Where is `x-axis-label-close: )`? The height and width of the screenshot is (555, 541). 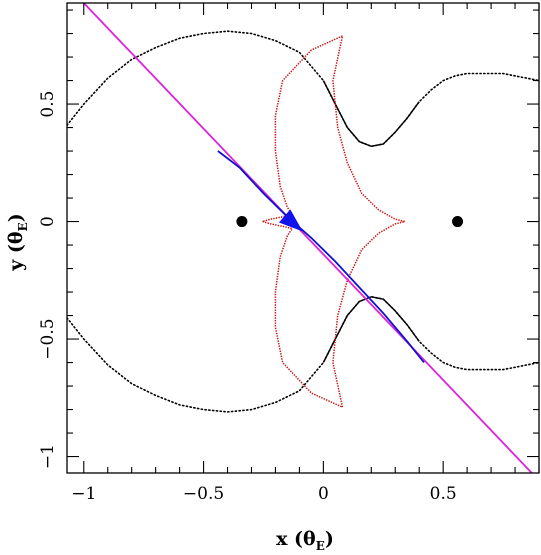
x-axis-label-close: ) is located at coordinates (329, 539).